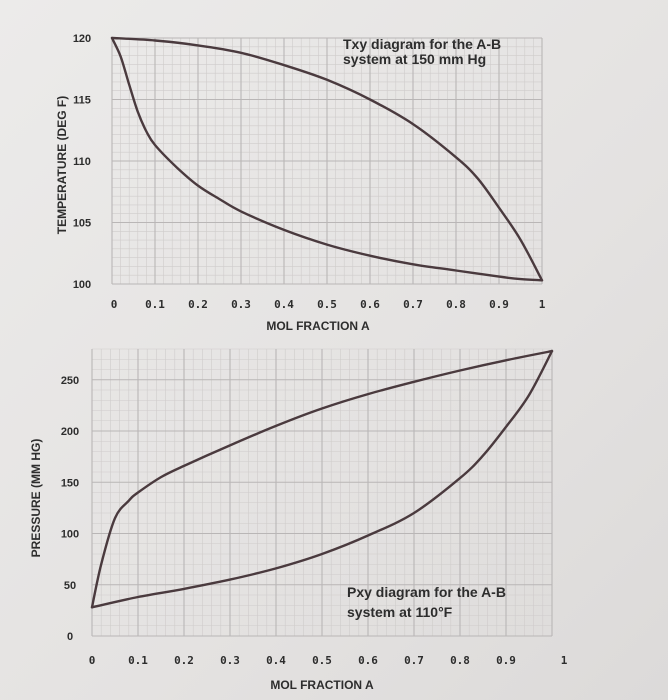 This screenshot has height=700, width=668. Describe the element at coordinates (82, 101) in the screenshot. I see `y-tick-label: 115` at that location.